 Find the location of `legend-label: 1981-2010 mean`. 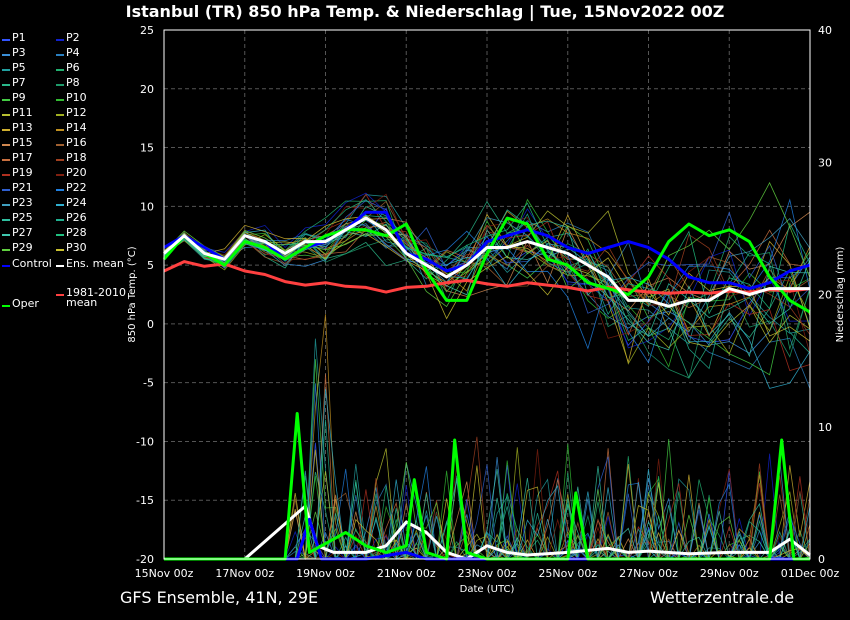

legend-label: 1981-2010 mean is located at coordinates (96, 297).